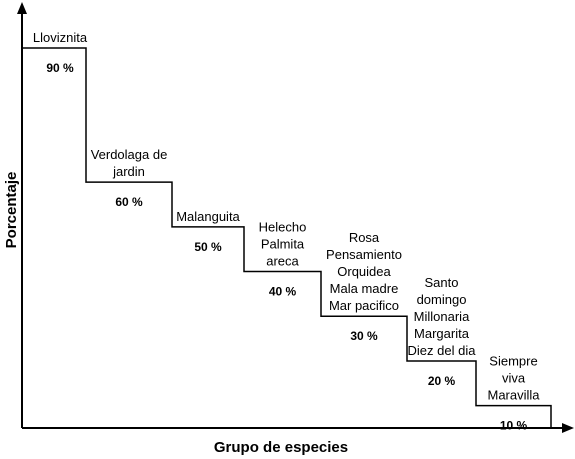 This screenshot has height=459, width=575. Describe the element at coordinates (22, 8) in the screenshot. I see `y-axis-arrow` at that location.